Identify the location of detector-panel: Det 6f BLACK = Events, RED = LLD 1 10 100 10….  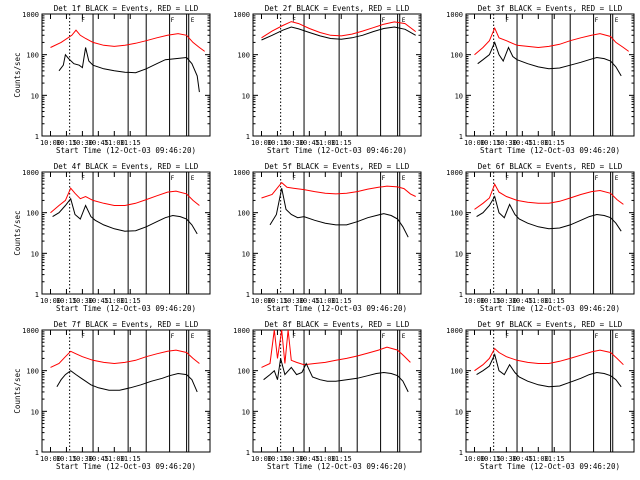
(540, 237).